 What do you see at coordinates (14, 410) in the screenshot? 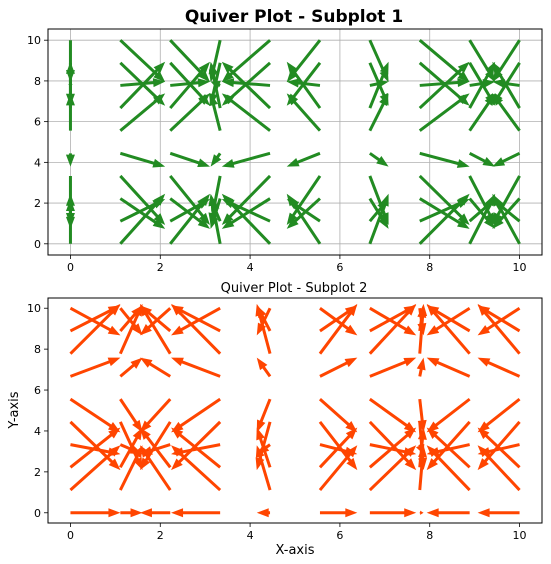
I see `subplot-2-ylabel: Y-axis` at bounding box center [14, 410].